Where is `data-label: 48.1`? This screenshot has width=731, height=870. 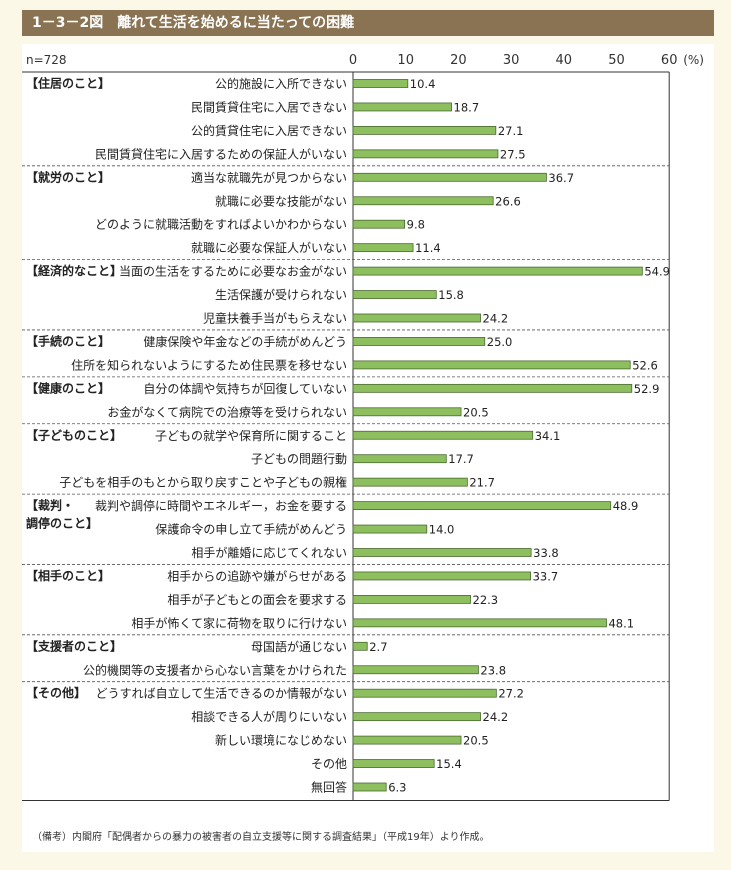 data-label: 48.1 is located at coordinates (621, 623).